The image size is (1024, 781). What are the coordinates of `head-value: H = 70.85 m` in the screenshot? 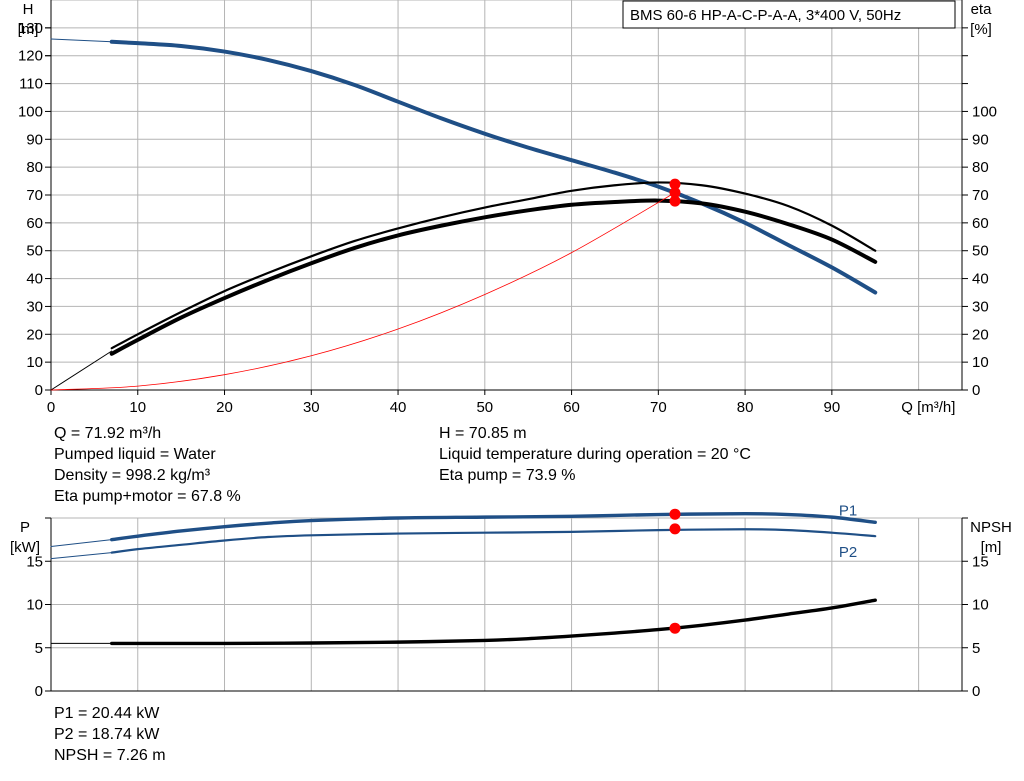 It's located at (483, 433).